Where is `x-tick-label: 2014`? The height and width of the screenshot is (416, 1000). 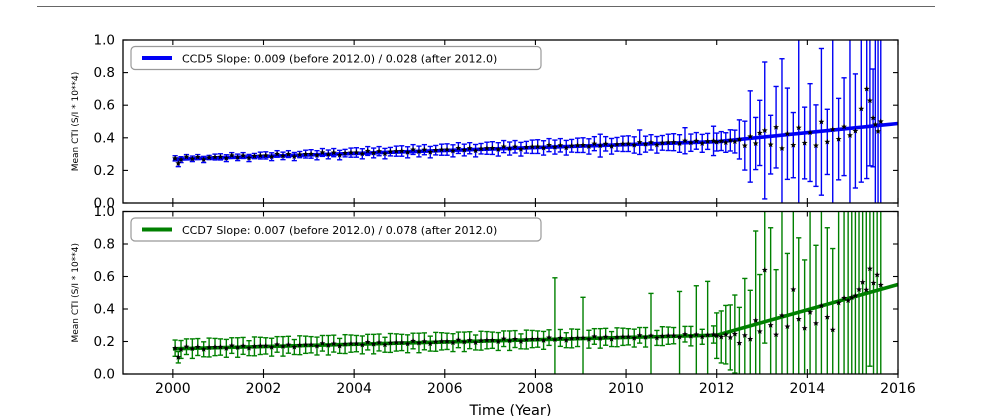
x-tick-label: 2014 is located at coordinates (808, 389).